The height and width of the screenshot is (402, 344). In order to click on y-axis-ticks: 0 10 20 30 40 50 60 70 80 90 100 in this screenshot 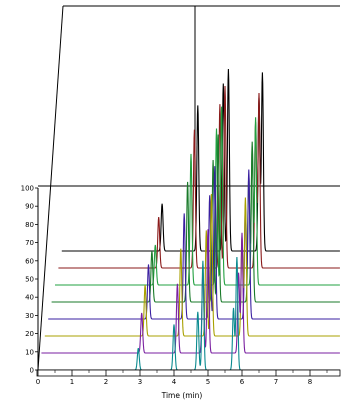, I will do `click(29, 280)`.